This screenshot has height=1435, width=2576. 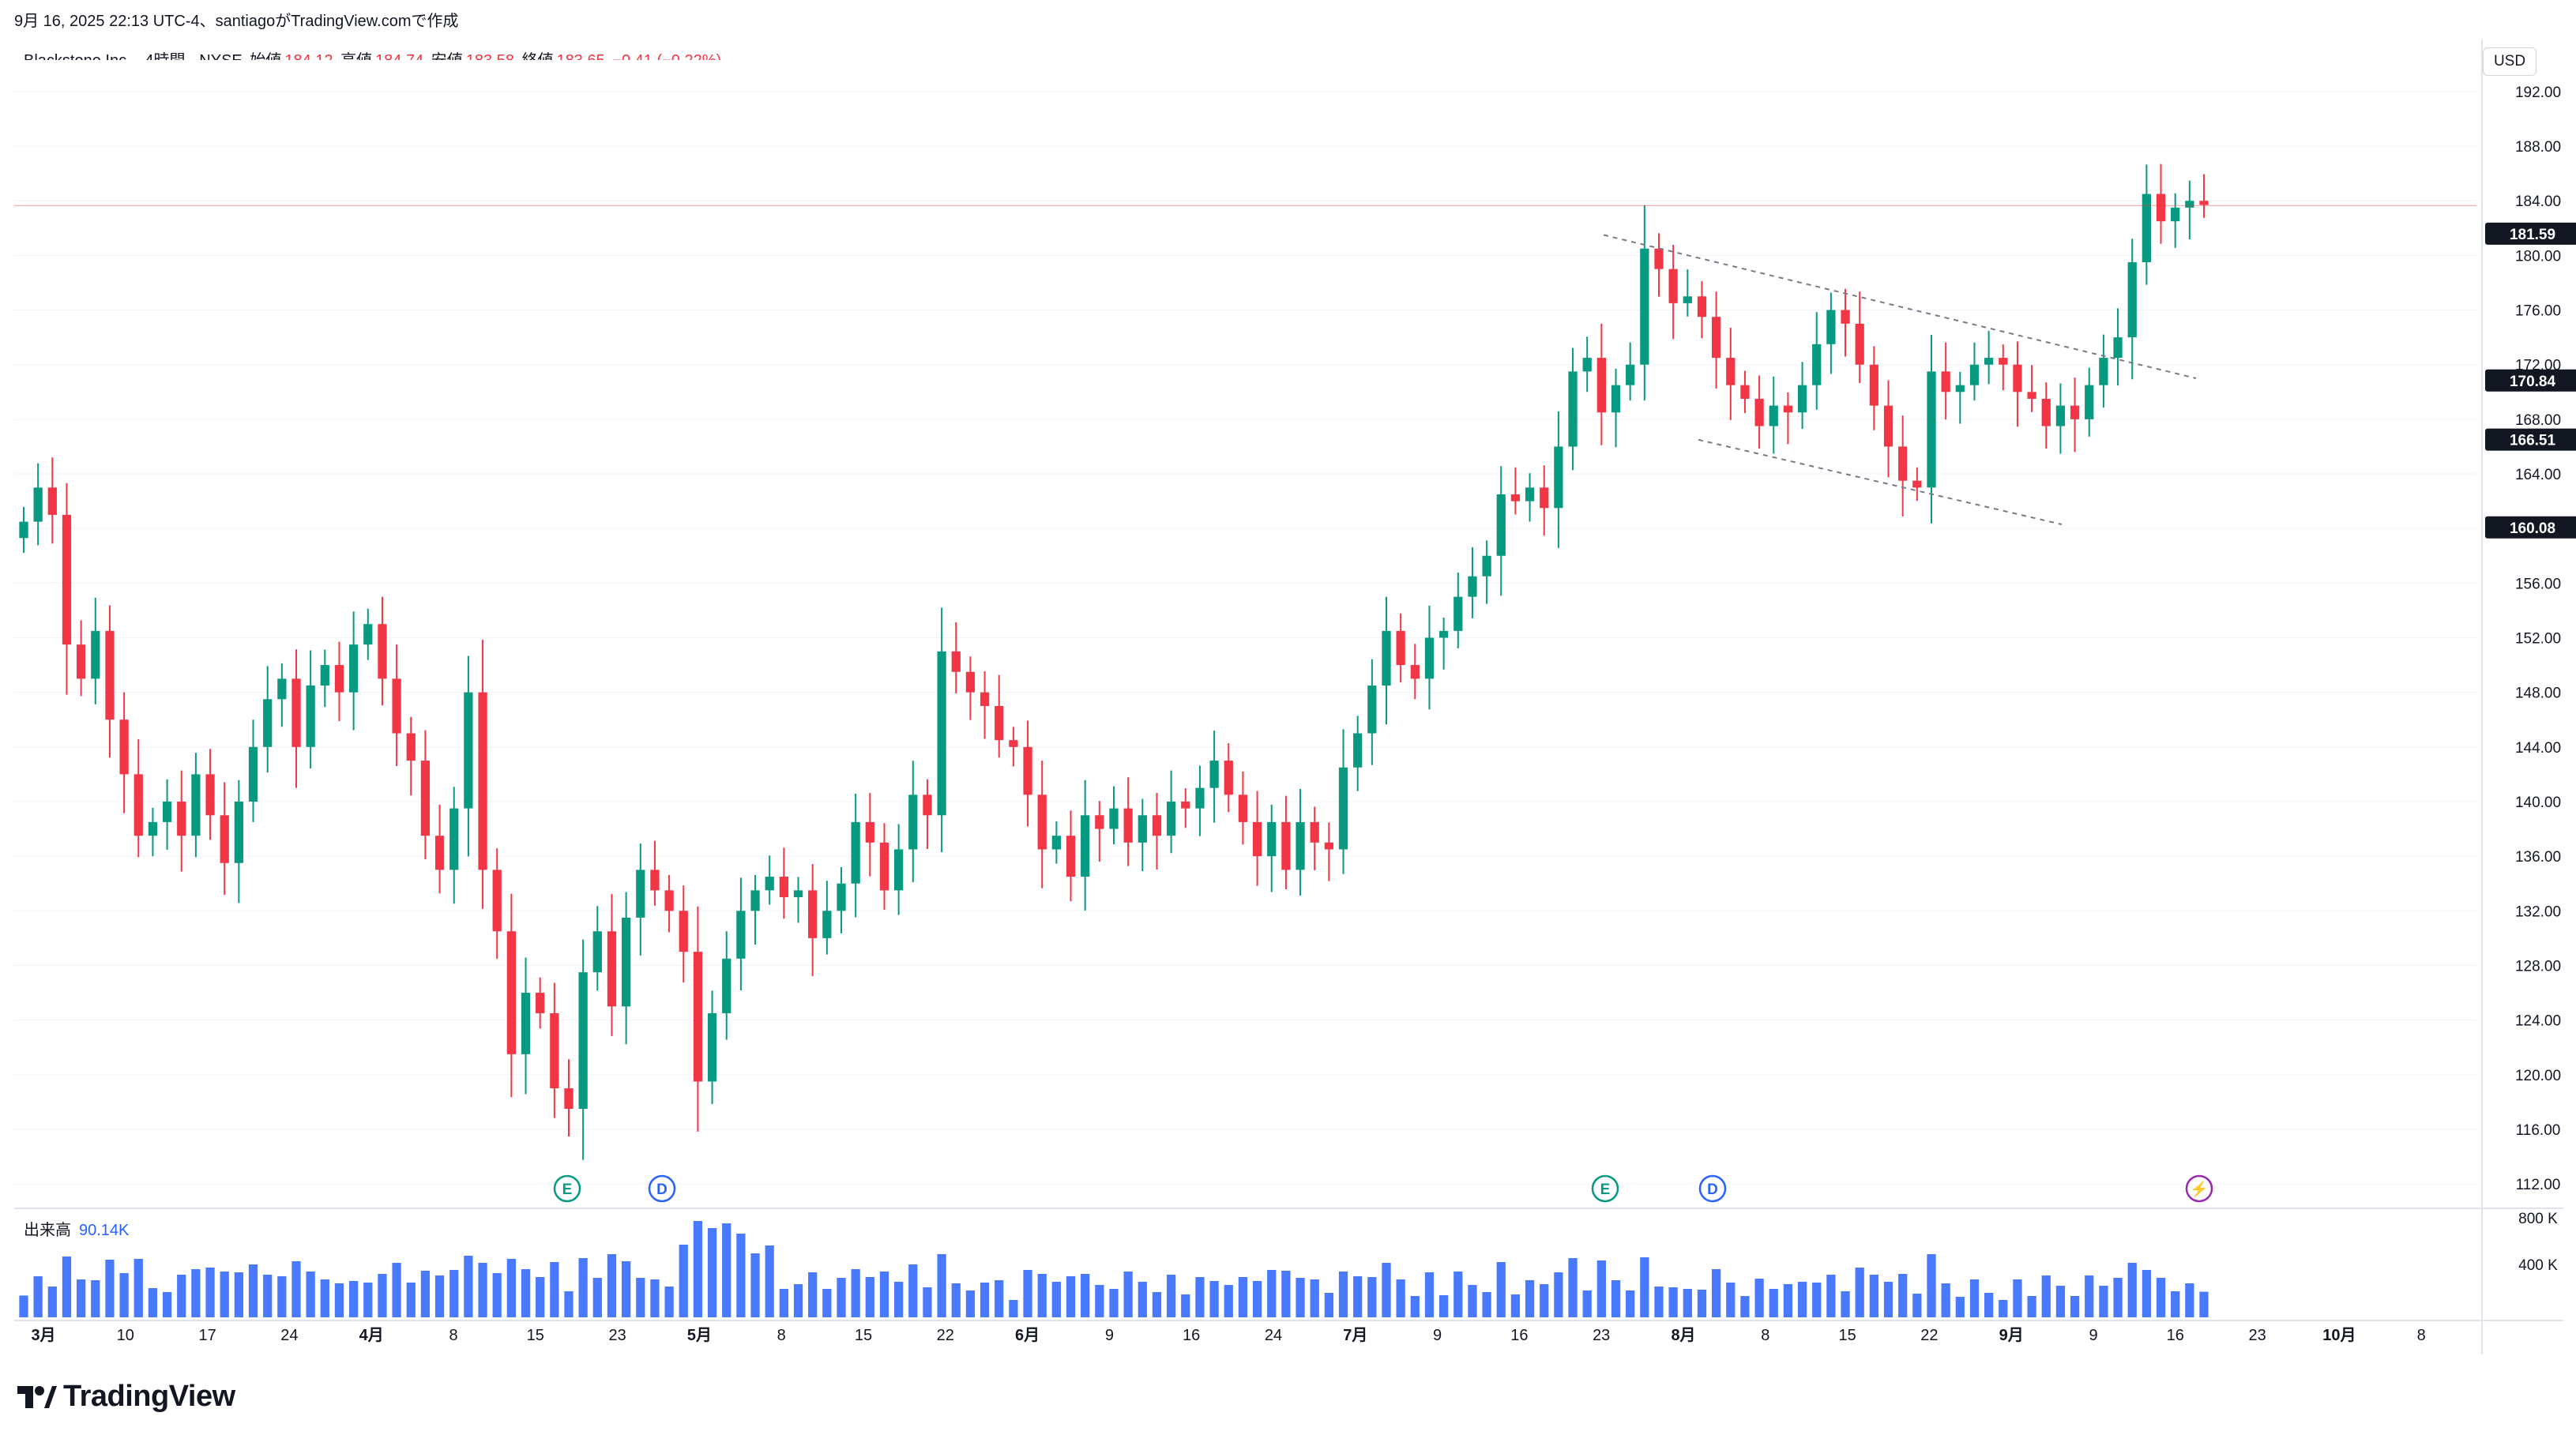 What do you see at coordinates (126, 1397) in the screenshot?
I see `tradingview-logo: TradingView` at bounding box center [126, 1397].